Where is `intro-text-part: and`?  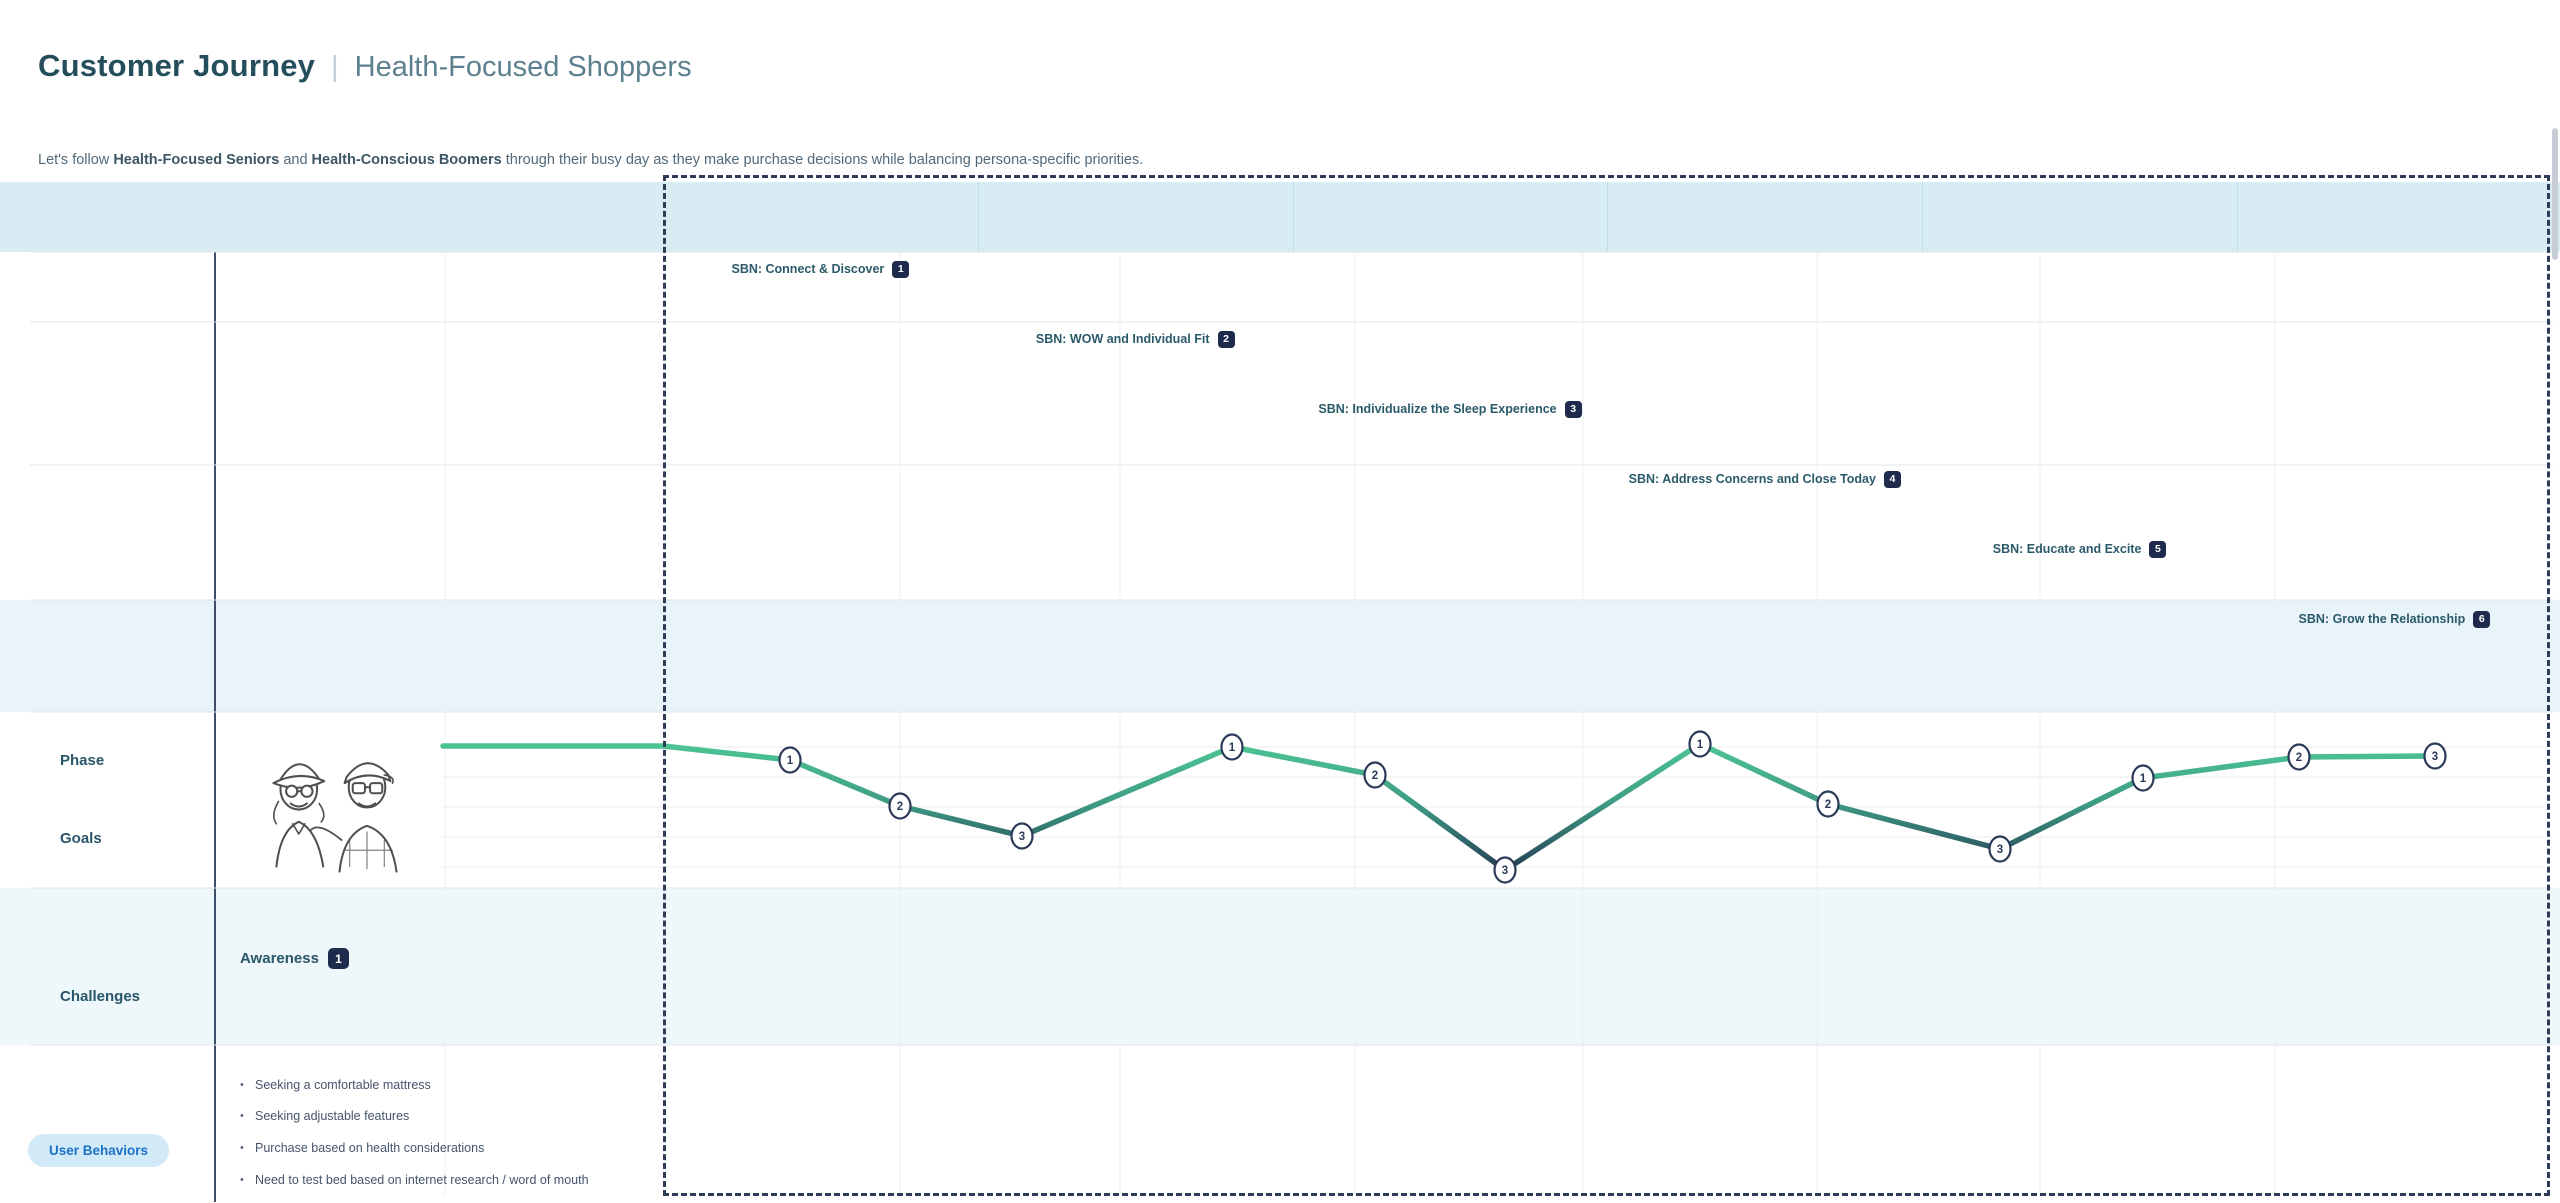
intro-text-part: and is located at coordinates (295, 160).